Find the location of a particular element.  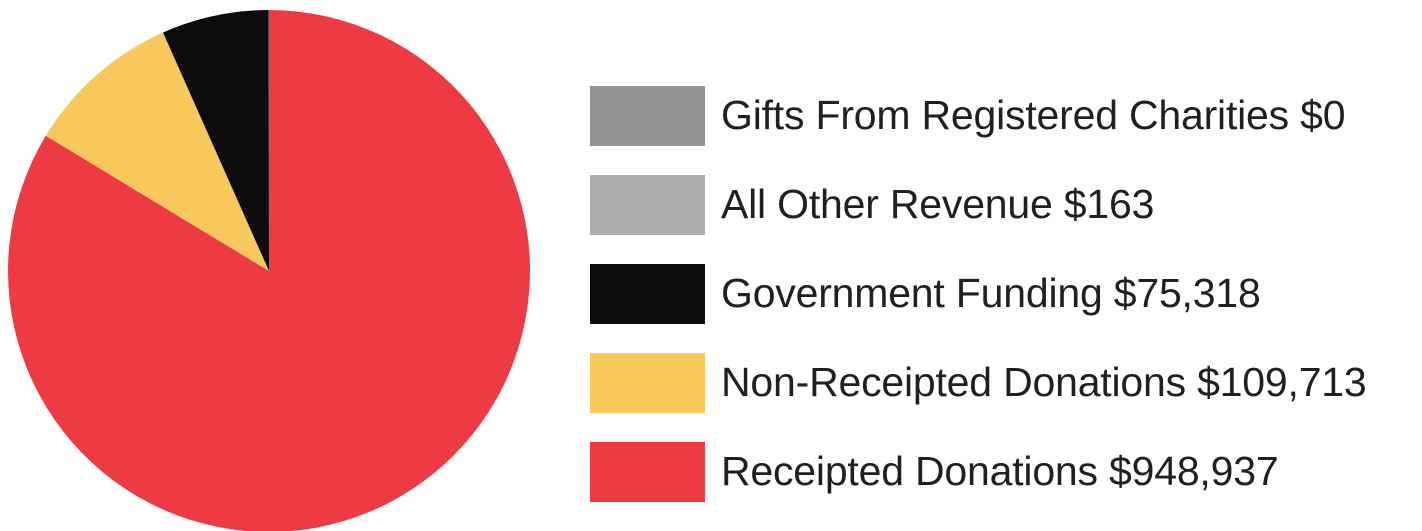

pie-slice-non-receipted-donations is located at coordinates (157, 151).